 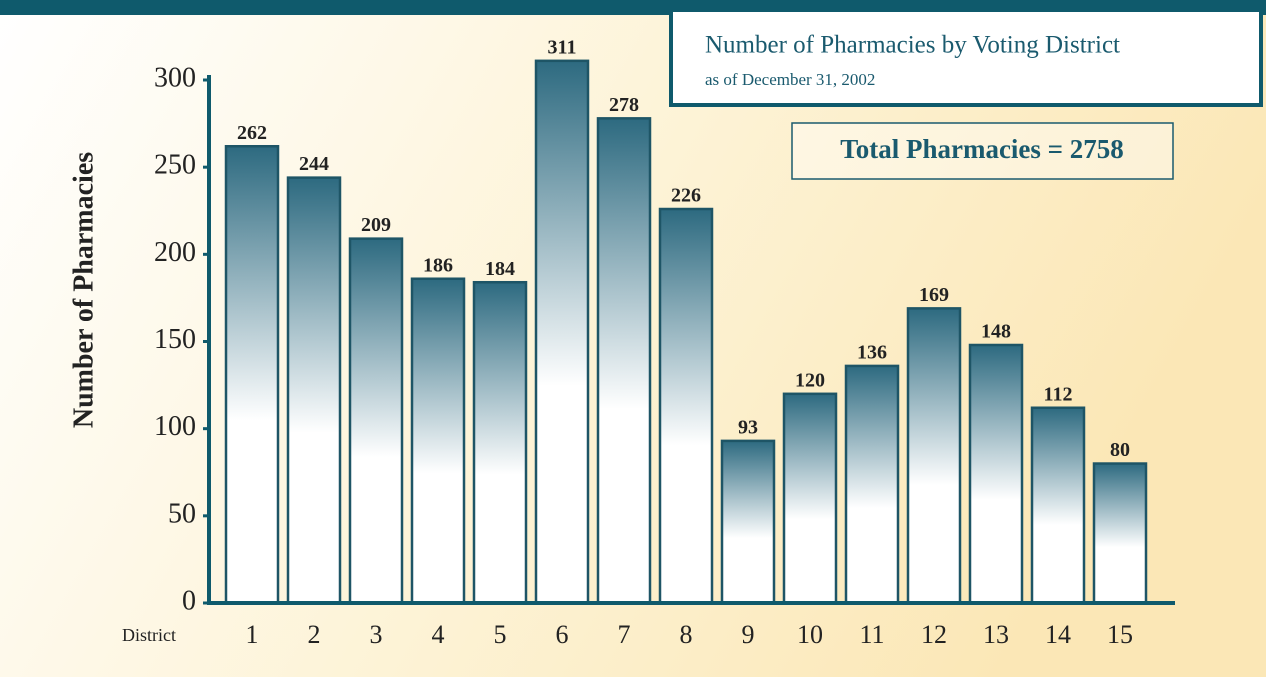 I want to click on x-tick-label: 2, so click(x=314, y=634).